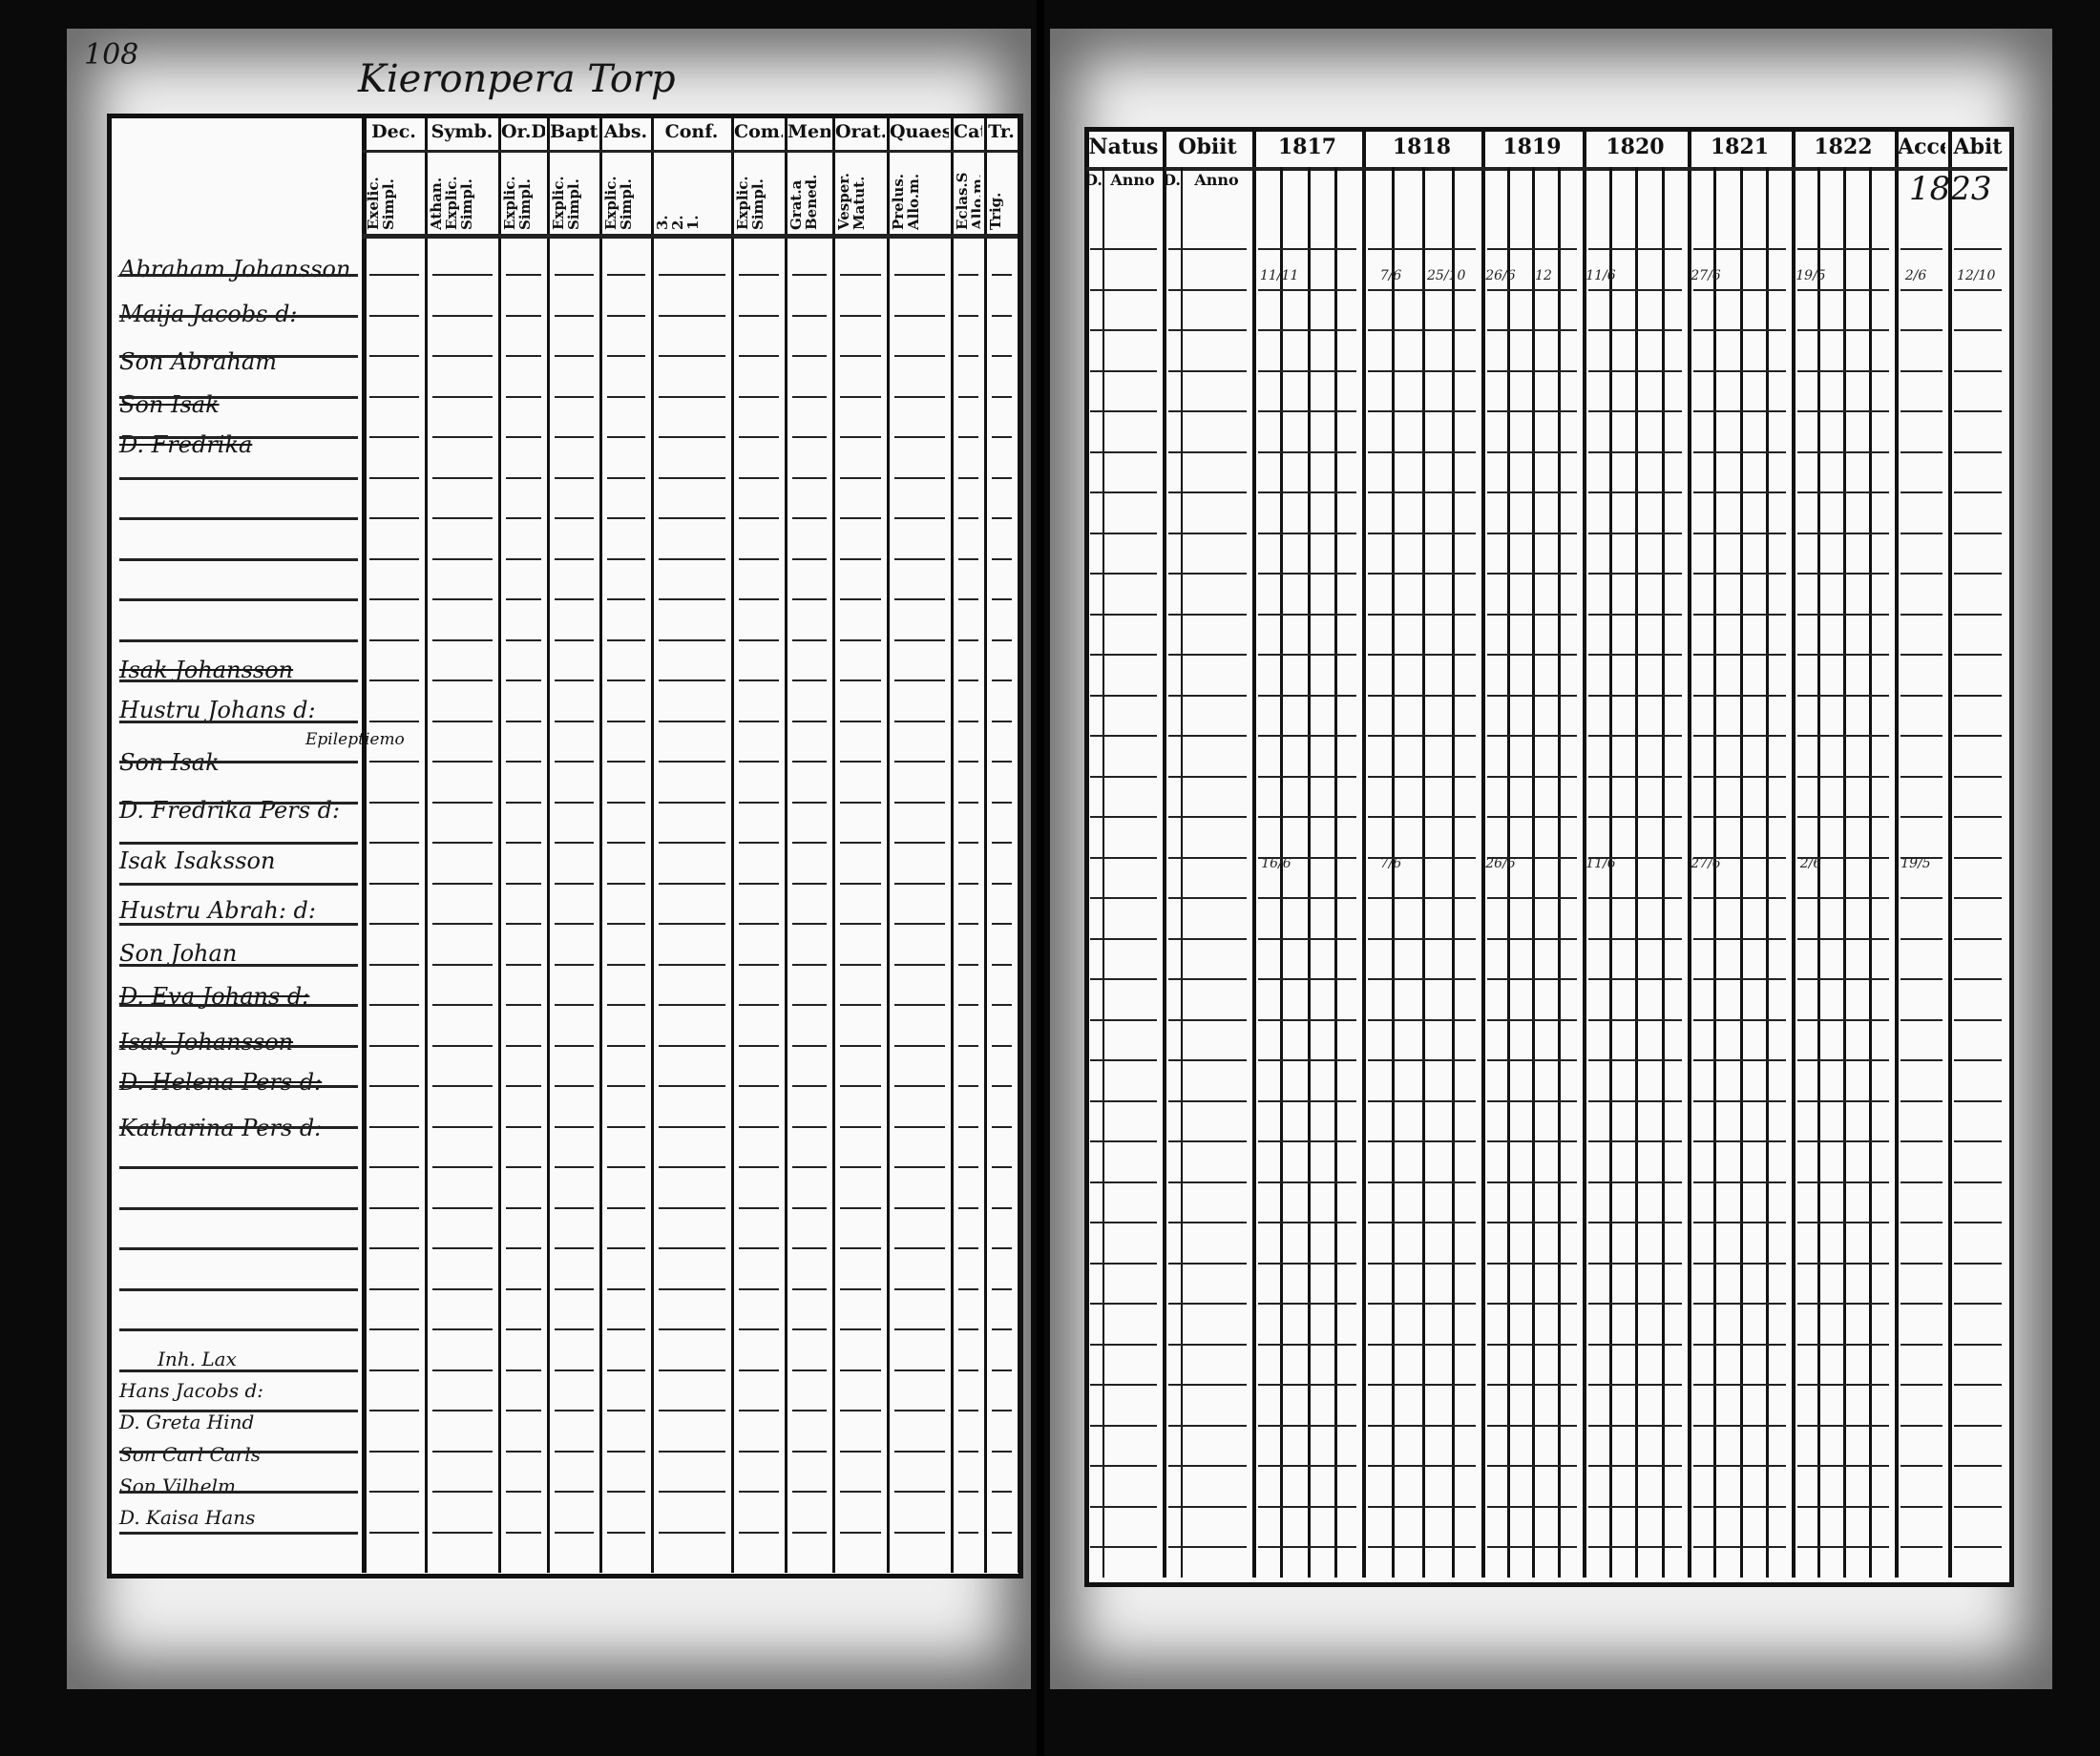 This screenshot has height=1756, width=2100. I want to click on date-entry: 7/6, so click(1391, 864).